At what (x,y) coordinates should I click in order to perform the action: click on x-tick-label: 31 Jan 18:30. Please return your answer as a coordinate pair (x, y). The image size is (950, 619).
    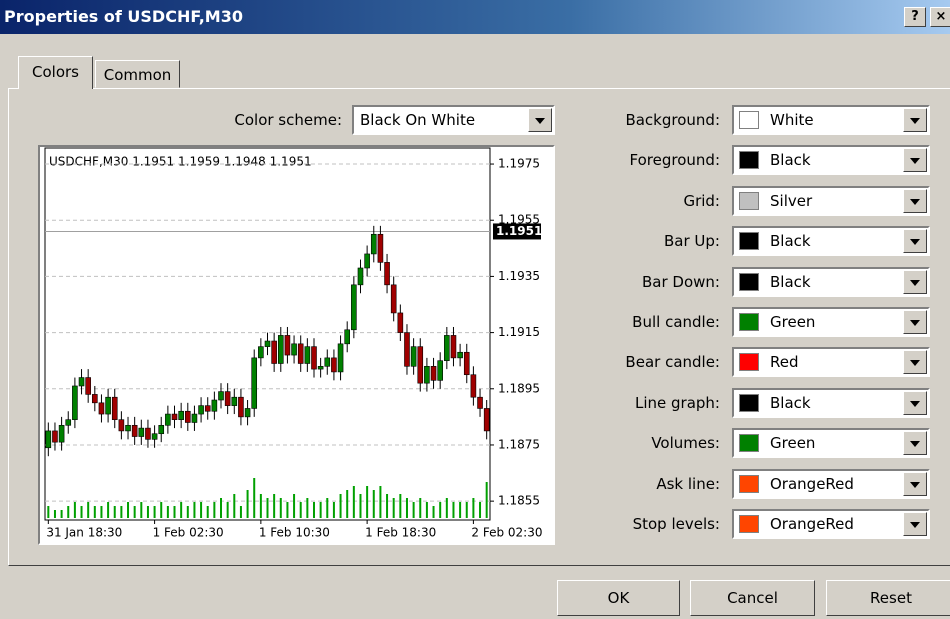
    Looking at the image, I should click on (84, 533).